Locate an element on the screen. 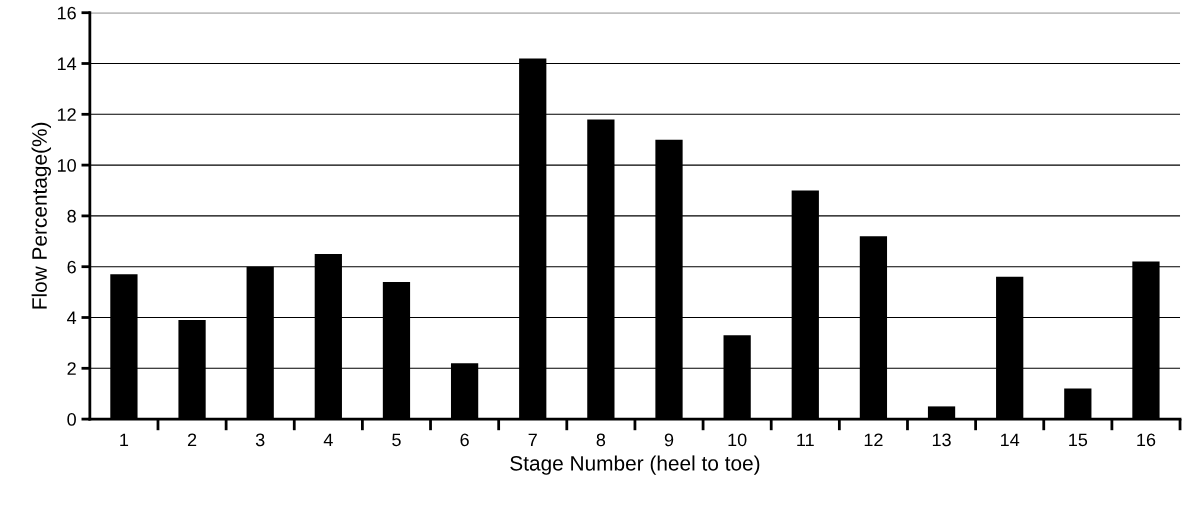 Image resolution: width=1198 pixels, height=508 pixels. y-tick-label: 10 is located at coordinates (66, 165).